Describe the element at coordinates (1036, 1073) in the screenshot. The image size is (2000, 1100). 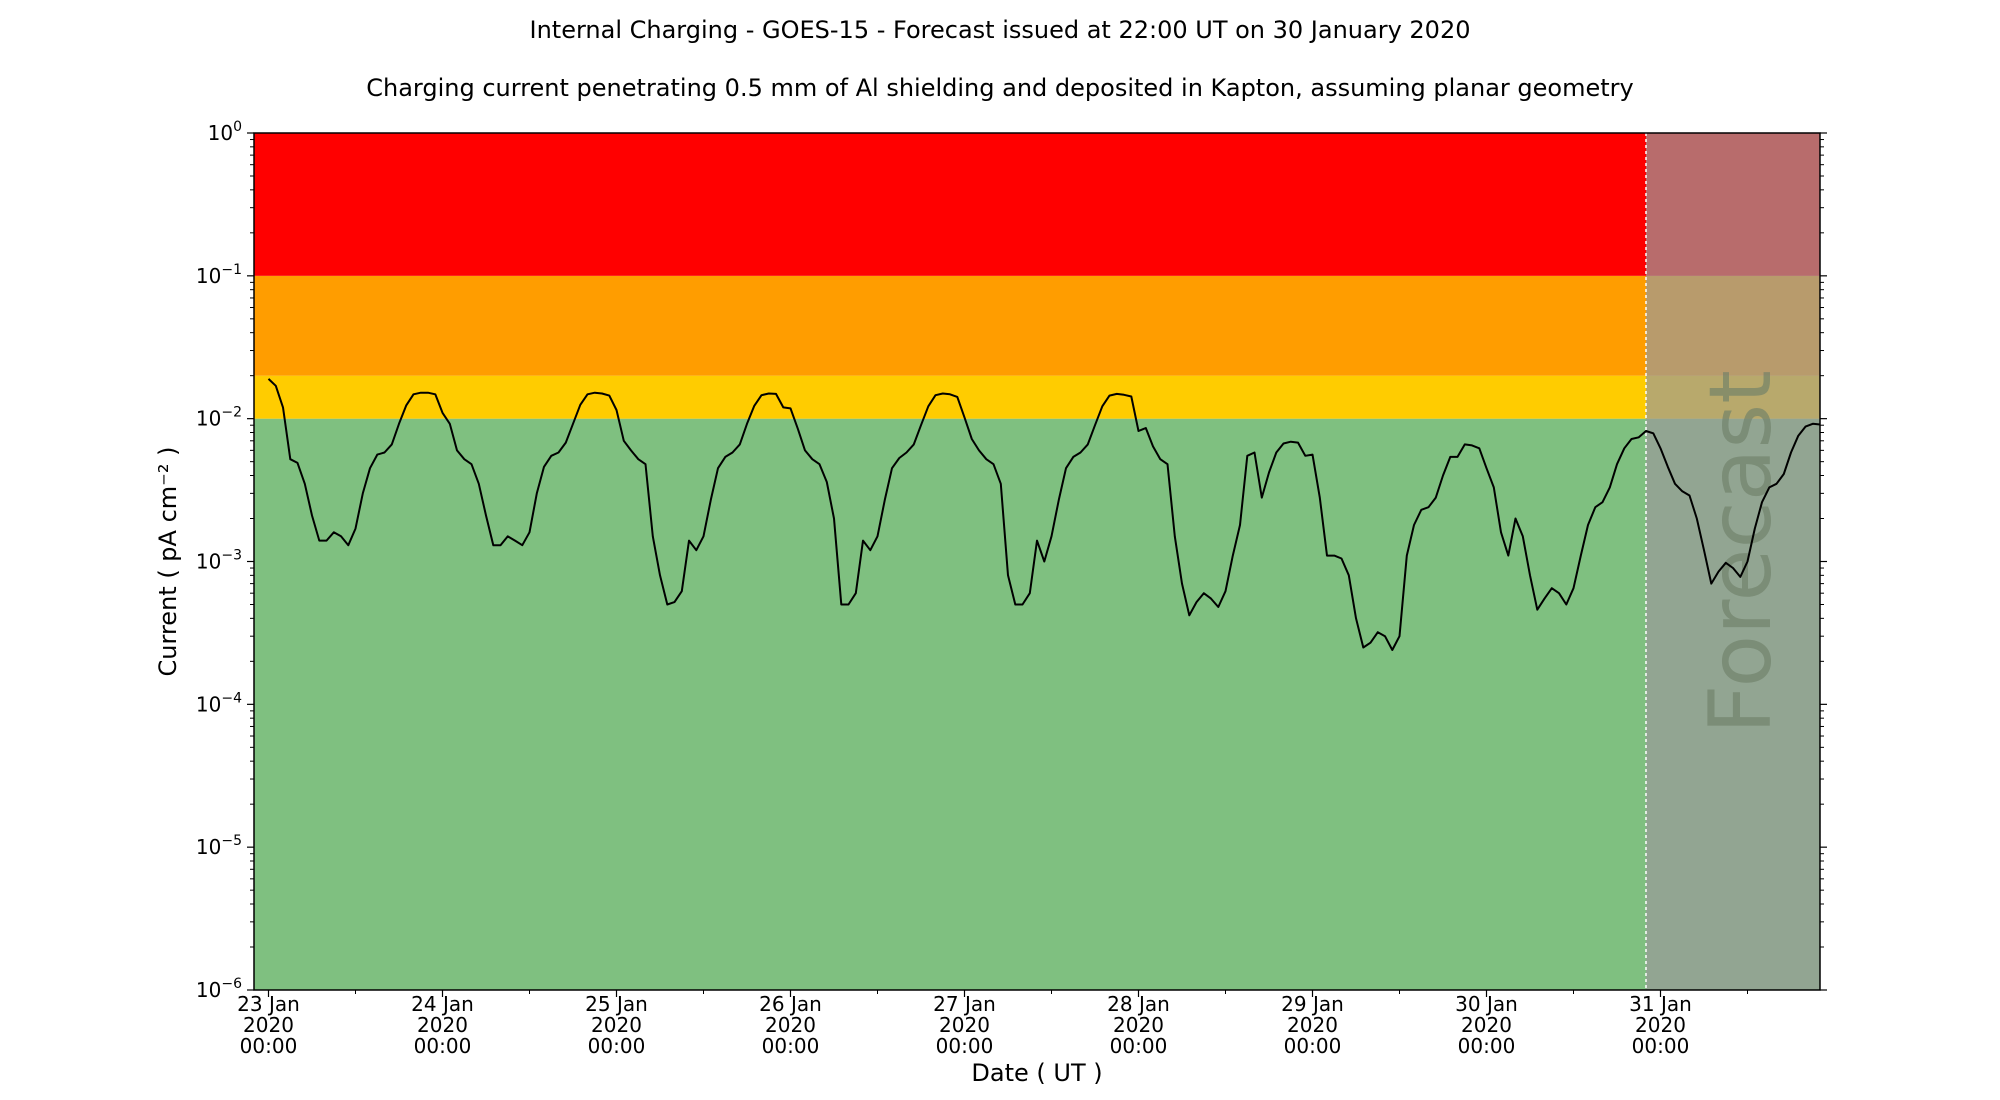
I see `x-axis-label: Date ( UT )` at that location.